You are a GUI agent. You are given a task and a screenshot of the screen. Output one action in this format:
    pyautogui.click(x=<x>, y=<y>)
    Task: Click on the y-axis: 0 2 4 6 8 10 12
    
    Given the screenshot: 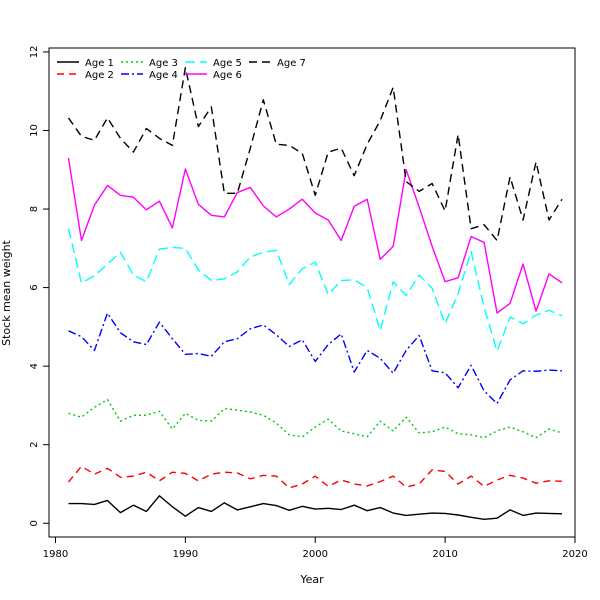 What is the action you would take?
    pyautogui.click(x=39, y=286)
    